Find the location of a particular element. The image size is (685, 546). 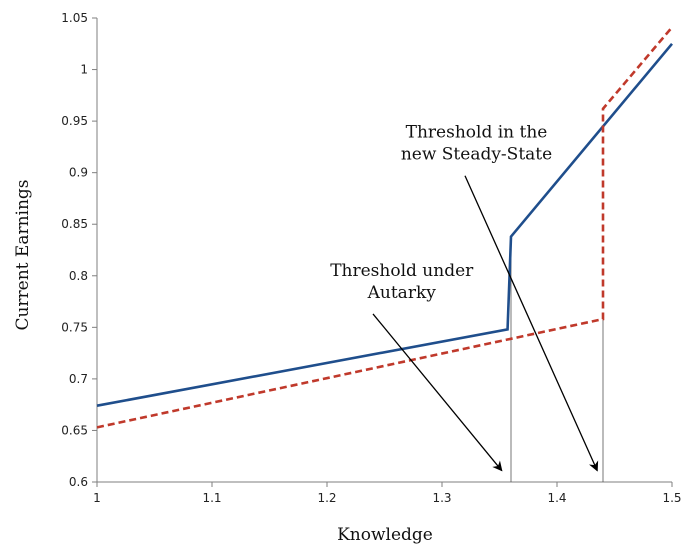

x-tick-label: 1.4 is located at coordinates (556, 498).